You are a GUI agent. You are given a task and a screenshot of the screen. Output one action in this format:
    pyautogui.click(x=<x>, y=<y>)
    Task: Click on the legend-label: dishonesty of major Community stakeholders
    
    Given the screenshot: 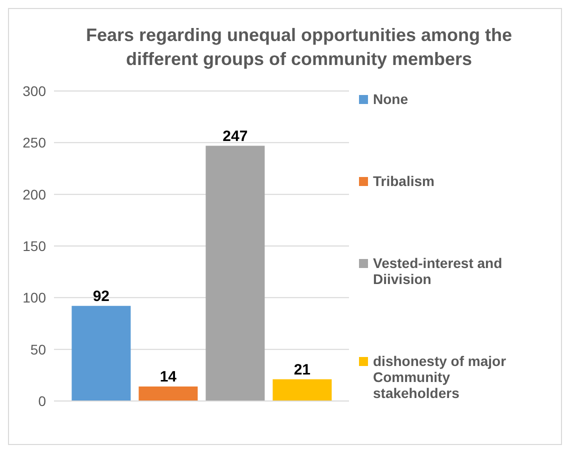 What is the action you would take?
    pyautogui.click(x=440, y=377)
    